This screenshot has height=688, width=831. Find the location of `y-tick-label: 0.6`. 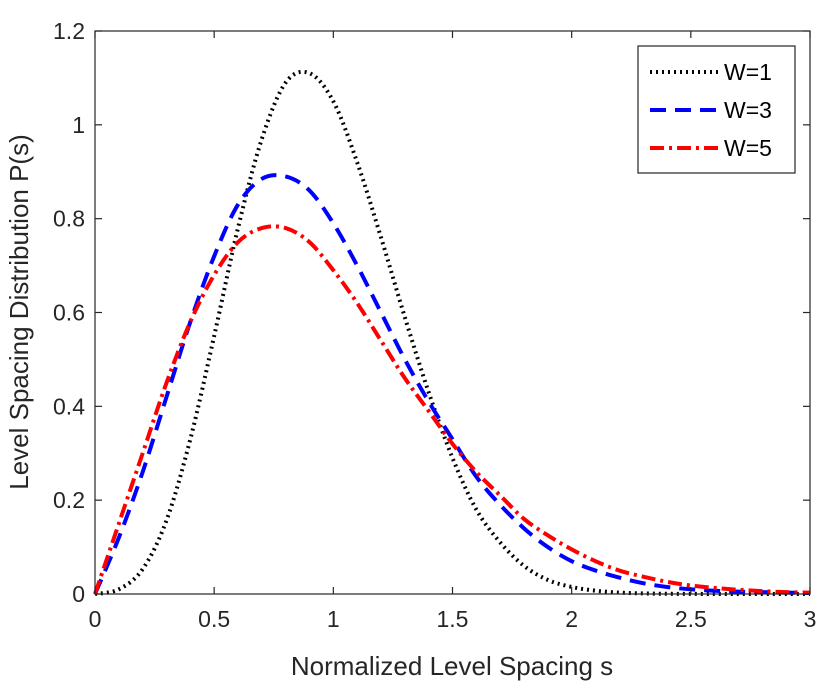

y-tick-label: 0.6 is located at coordinates (69, 313).